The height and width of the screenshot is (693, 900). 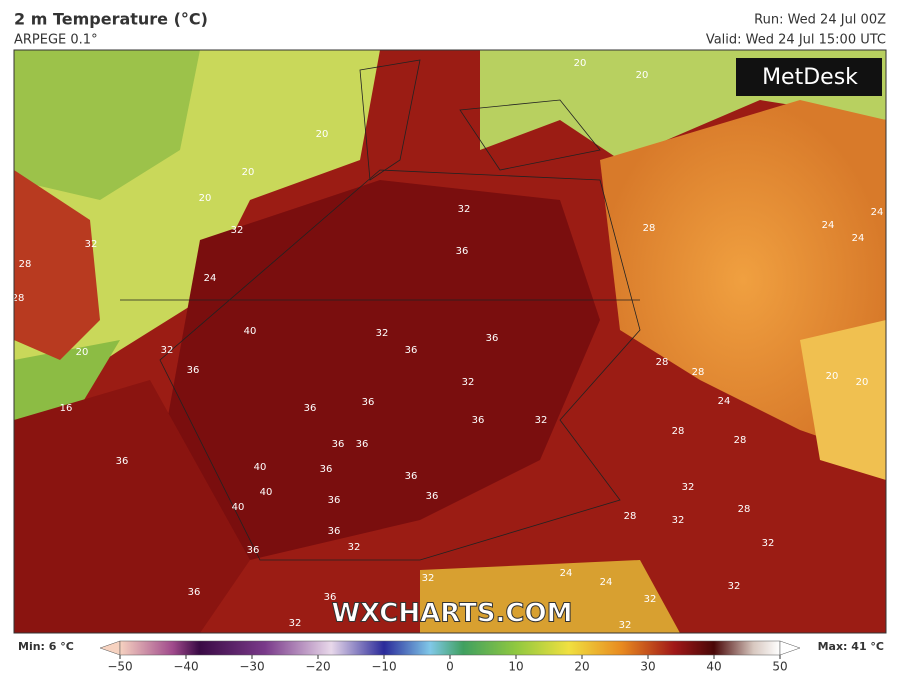 I want to click on contour-label: 16, so click(x=66, y=408).